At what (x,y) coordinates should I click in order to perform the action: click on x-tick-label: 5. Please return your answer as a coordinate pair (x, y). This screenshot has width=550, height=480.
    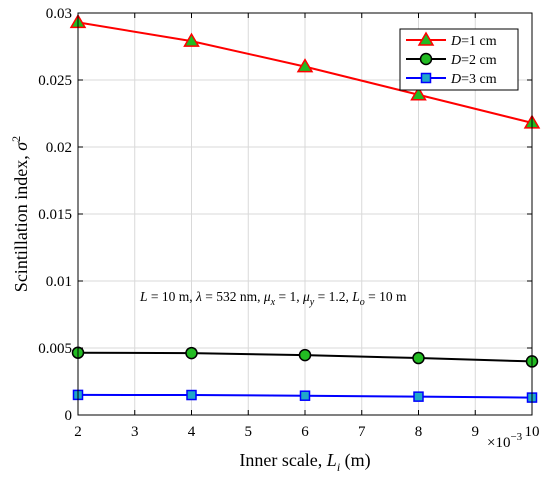
    Looking at the image, I should click on (249, 432).